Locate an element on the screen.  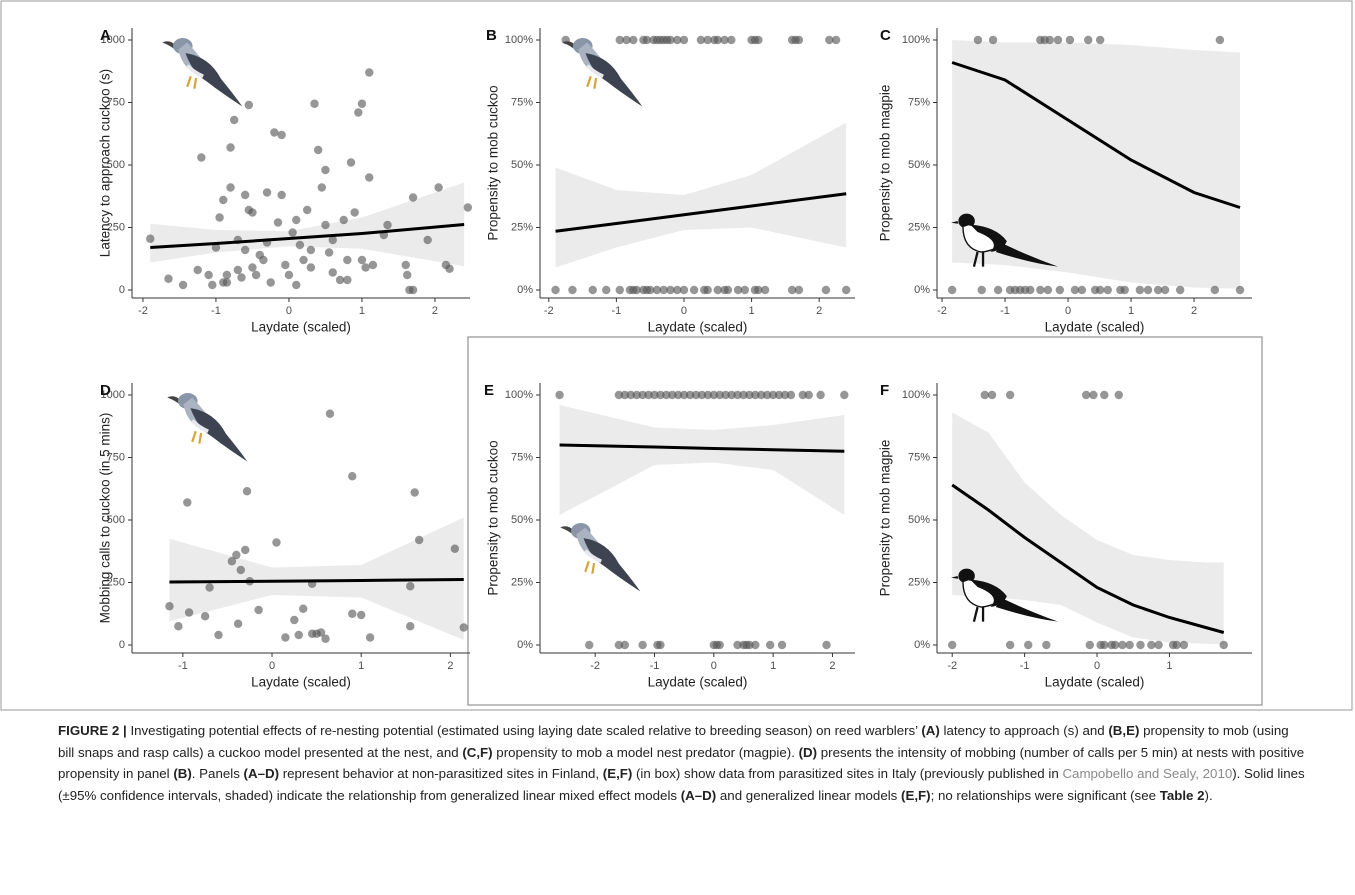
caption-text: and generalized linear models is located at coordinates (809, 795).